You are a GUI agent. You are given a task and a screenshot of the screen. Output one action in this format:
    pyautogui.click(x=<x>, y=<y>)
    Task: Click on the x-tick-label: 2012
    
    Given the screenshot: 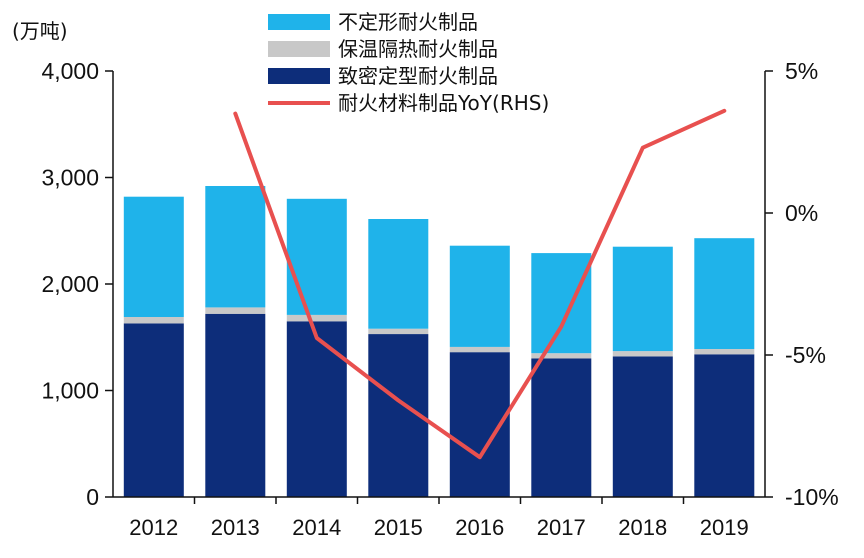 What is the action you would take?
    pyautogui.click(x=153, y=527)
    